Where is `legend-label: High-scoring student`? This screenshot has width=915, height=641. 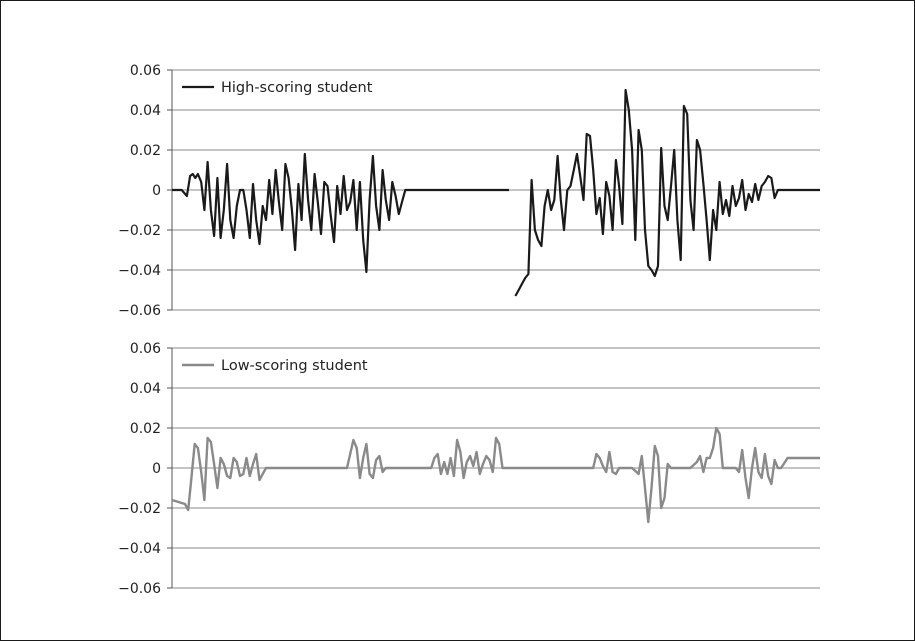
legend-label: High-scoring student is located at coordinates (297, 88).